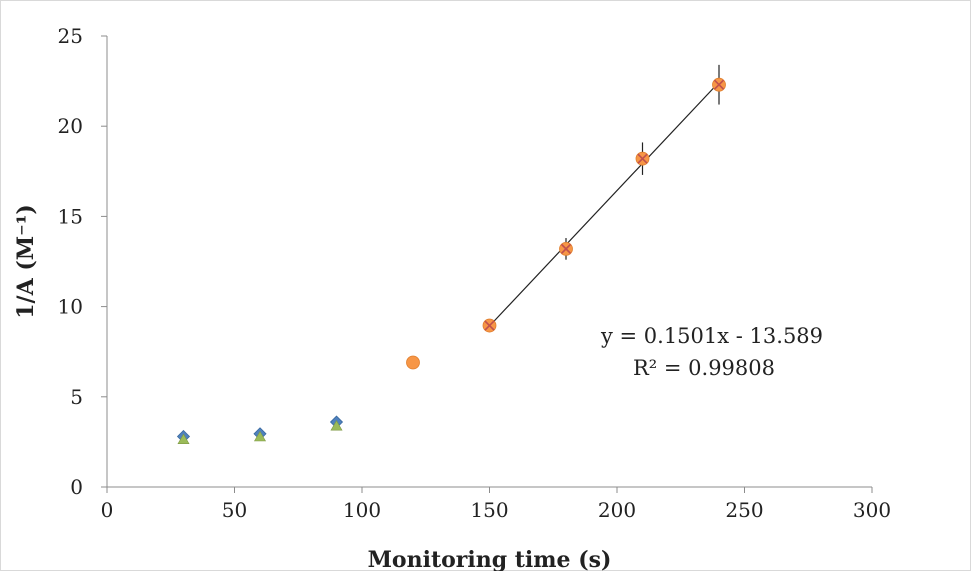  Describe the element at coordinates (362, 510) in the screenshot. I see `x-tick-label: 100` at that location.